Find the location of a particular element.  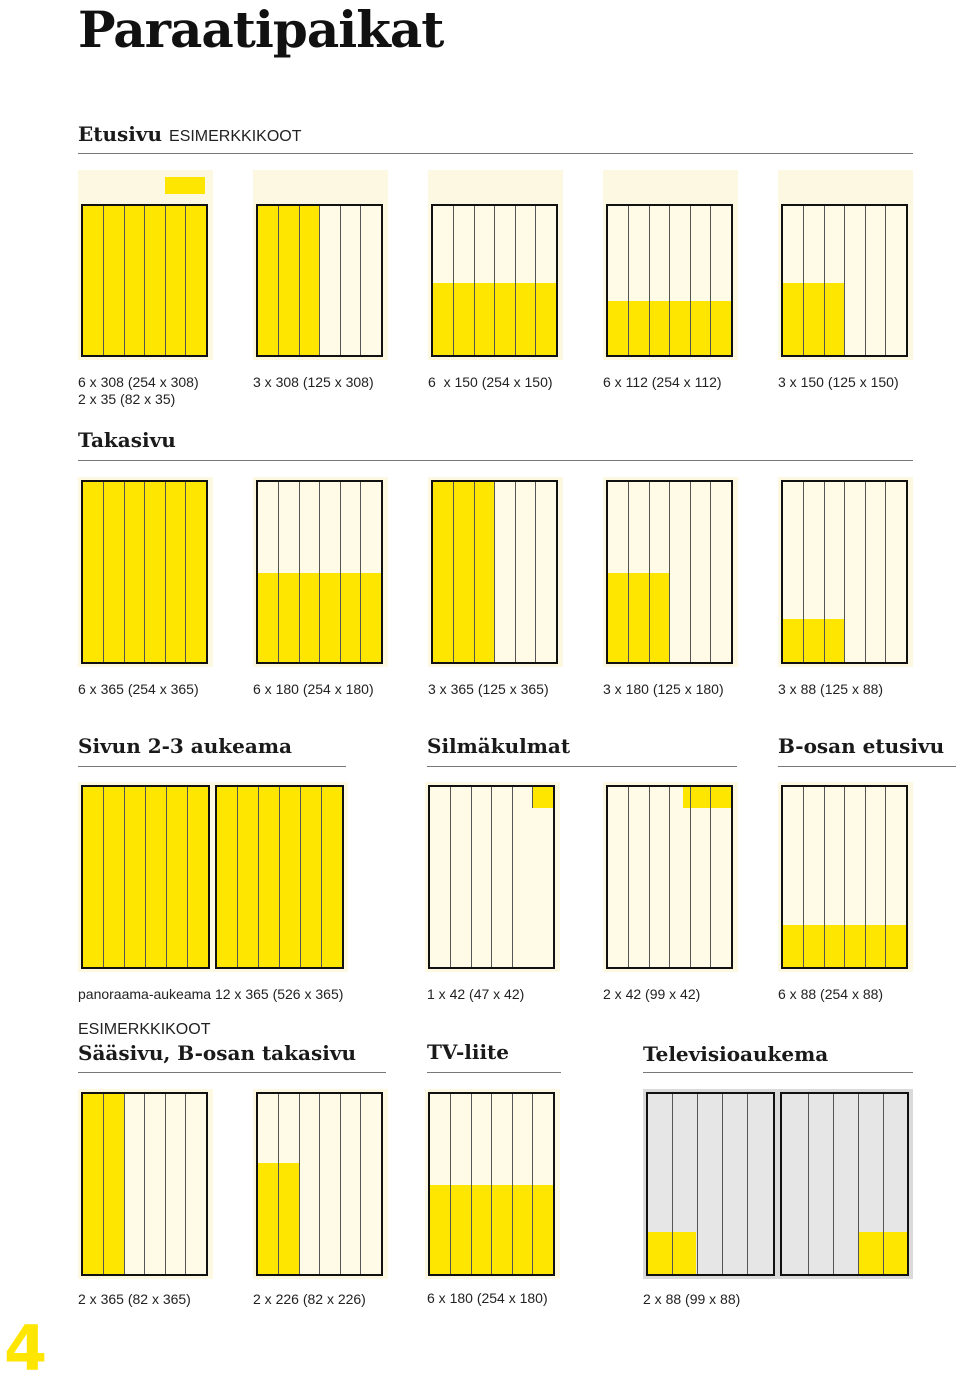

ad-fill-corner is located at coordinates (185, 185).